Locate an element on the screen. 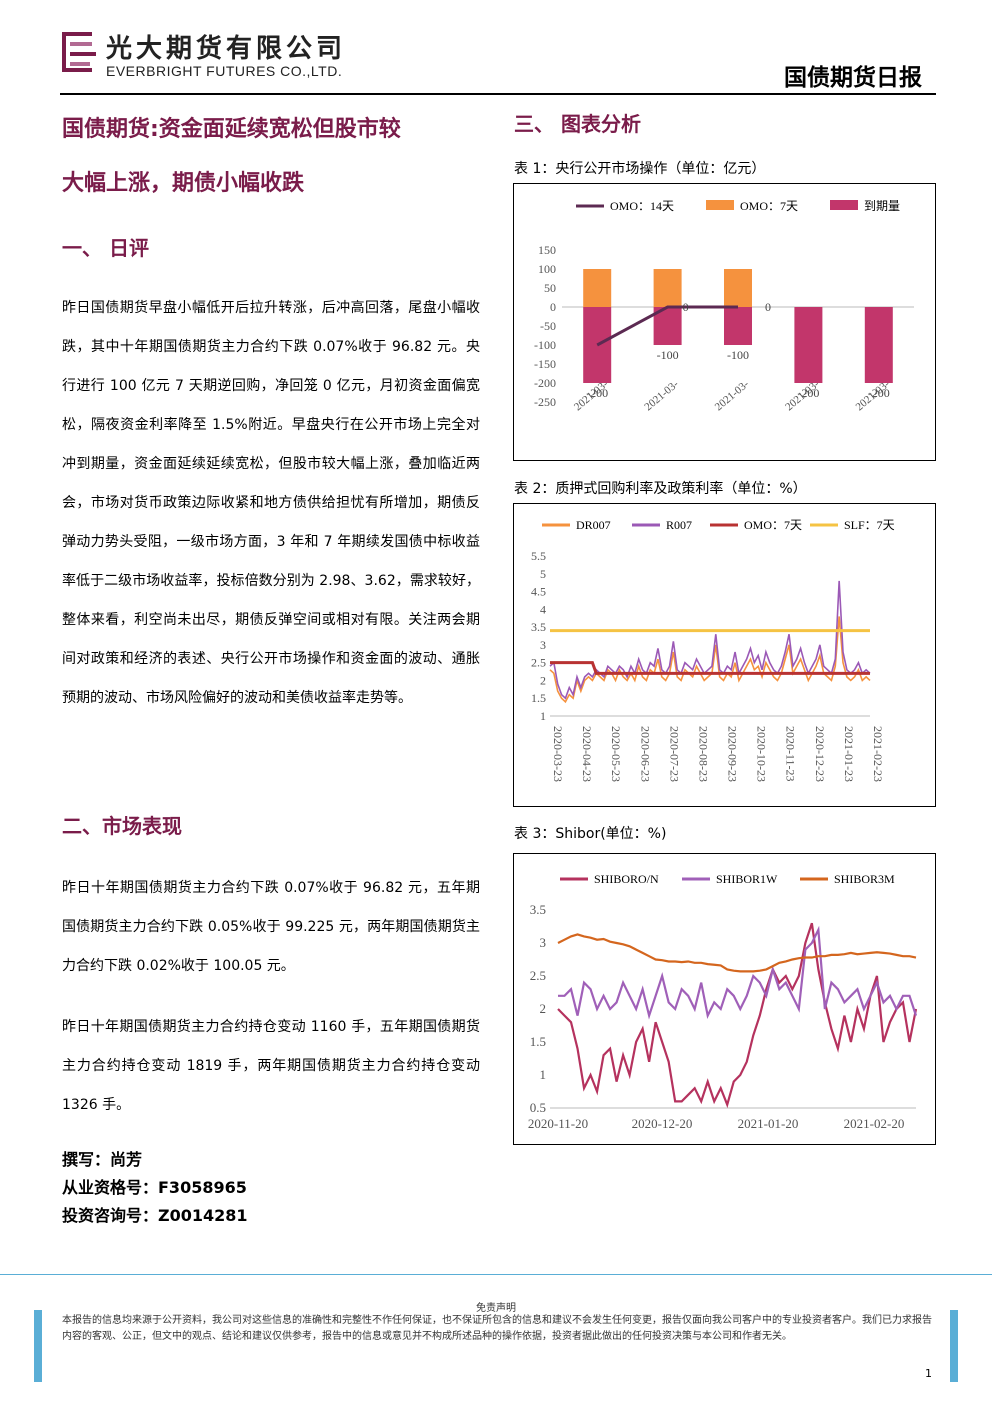  company-logo is located at coordinates (79, 52).